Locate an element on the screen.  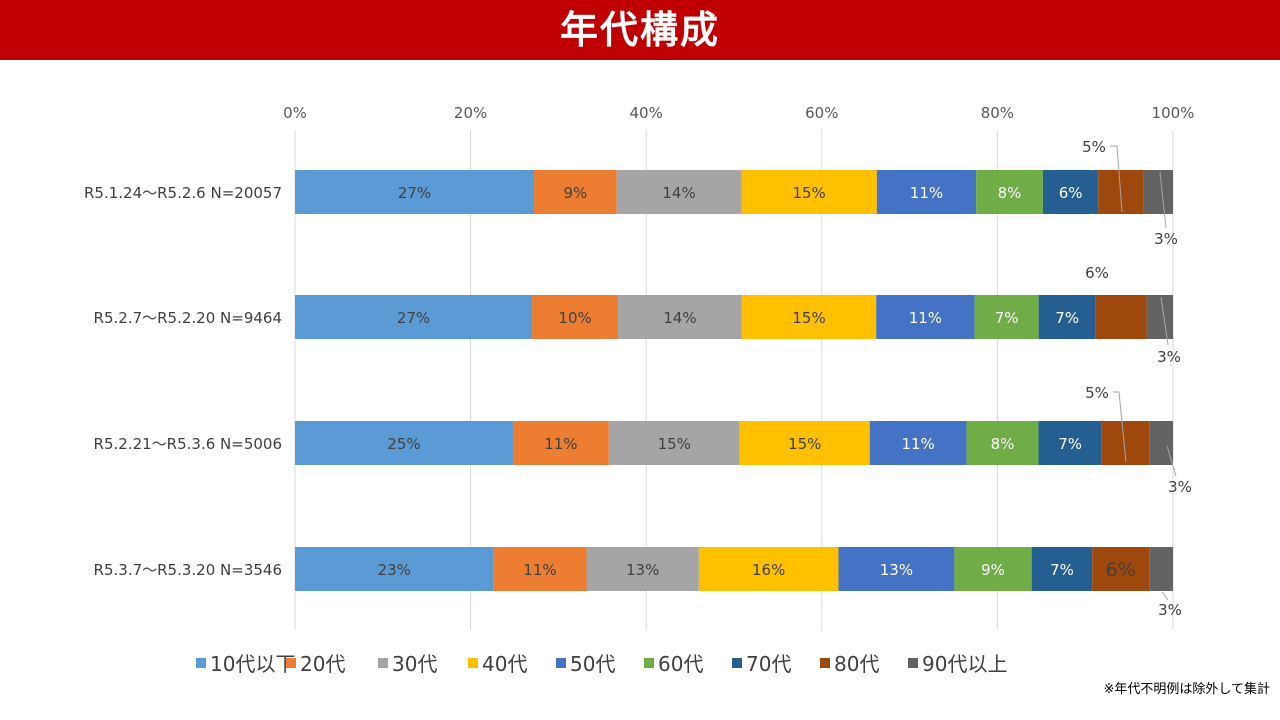
category-label: R5.1.24～R5.2.6 N=20057 is located at coordinates (183, 193).